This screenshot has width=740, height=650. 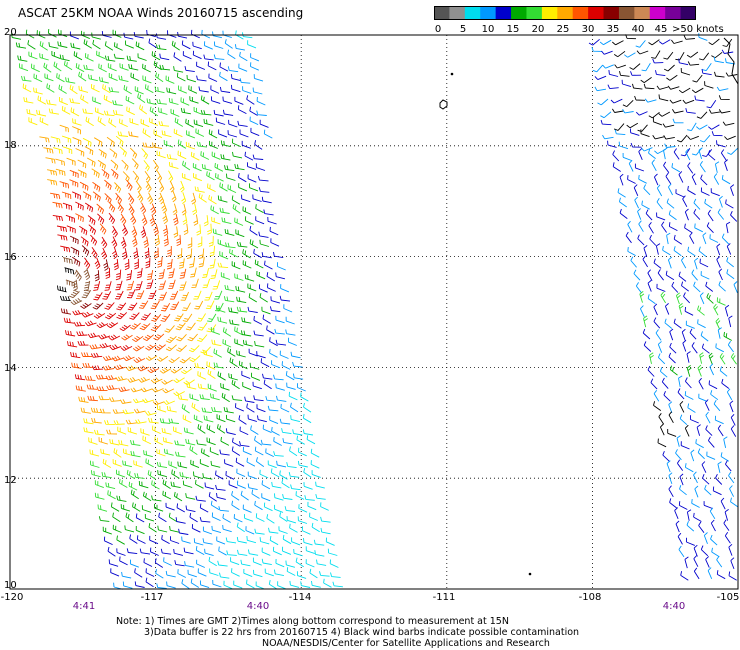 I want to click on lat-label-14: 14, so click(x=10, y=368).